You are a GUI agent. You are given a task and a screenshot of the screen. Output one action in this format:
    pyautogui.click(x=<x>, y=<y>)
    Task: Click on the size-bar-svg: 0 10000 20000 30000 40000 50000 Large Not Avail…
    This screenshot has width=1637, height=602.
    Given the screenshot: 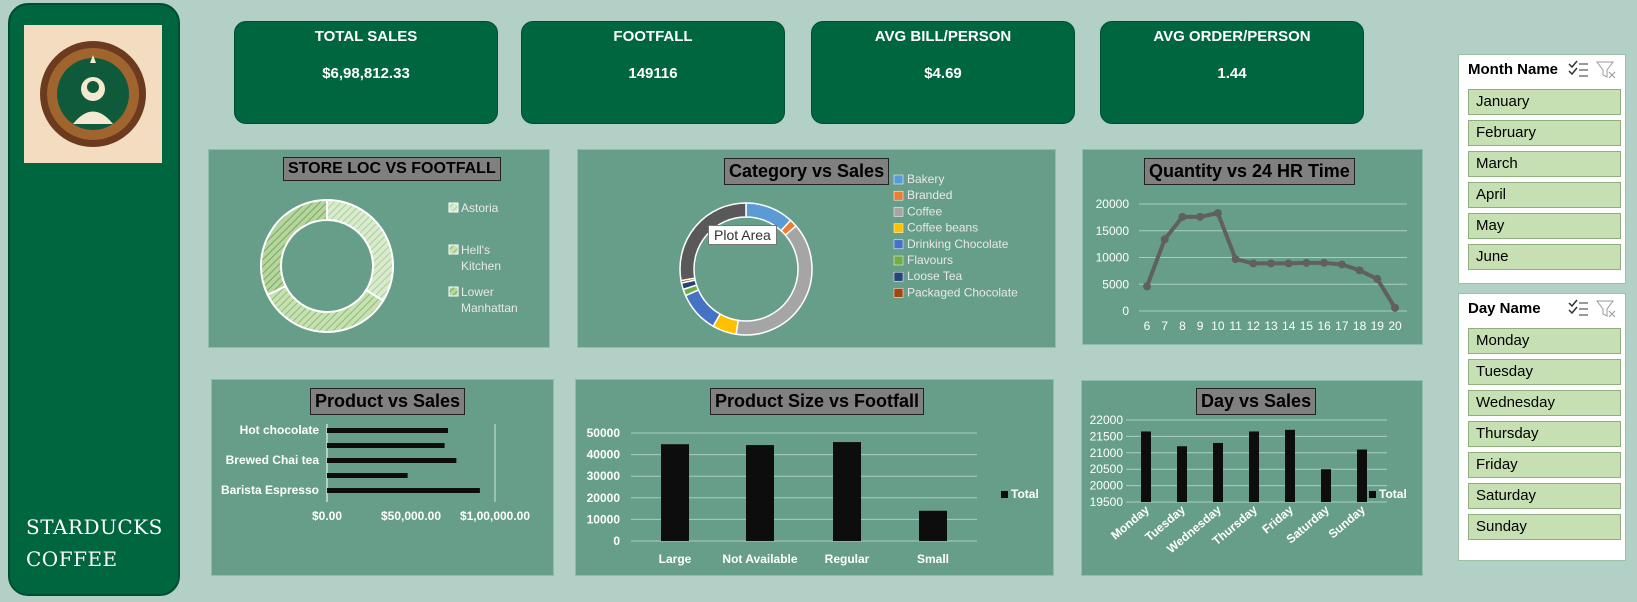 What is the action you would take?
    pyautogui.click(x=813, y=496)
    